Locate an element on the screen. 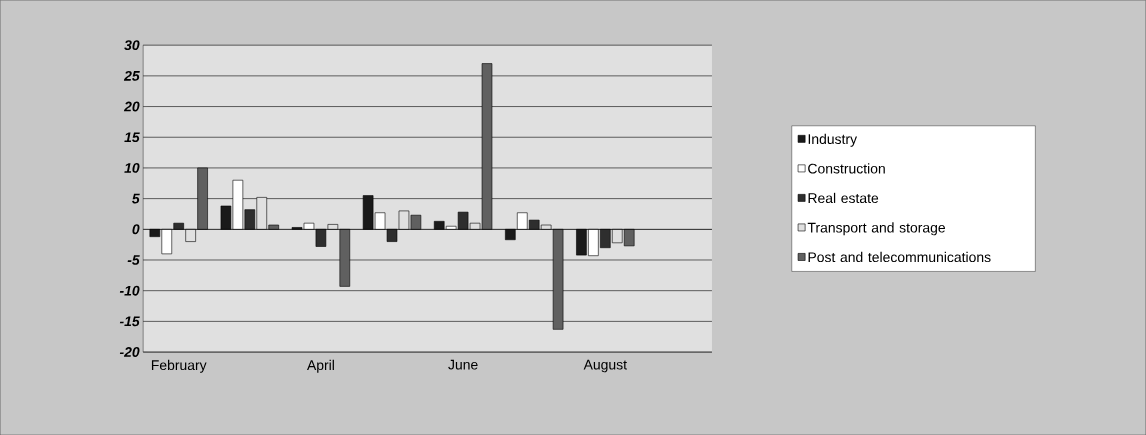  y-tick-label: -15 is located at coordinates (129, 321).